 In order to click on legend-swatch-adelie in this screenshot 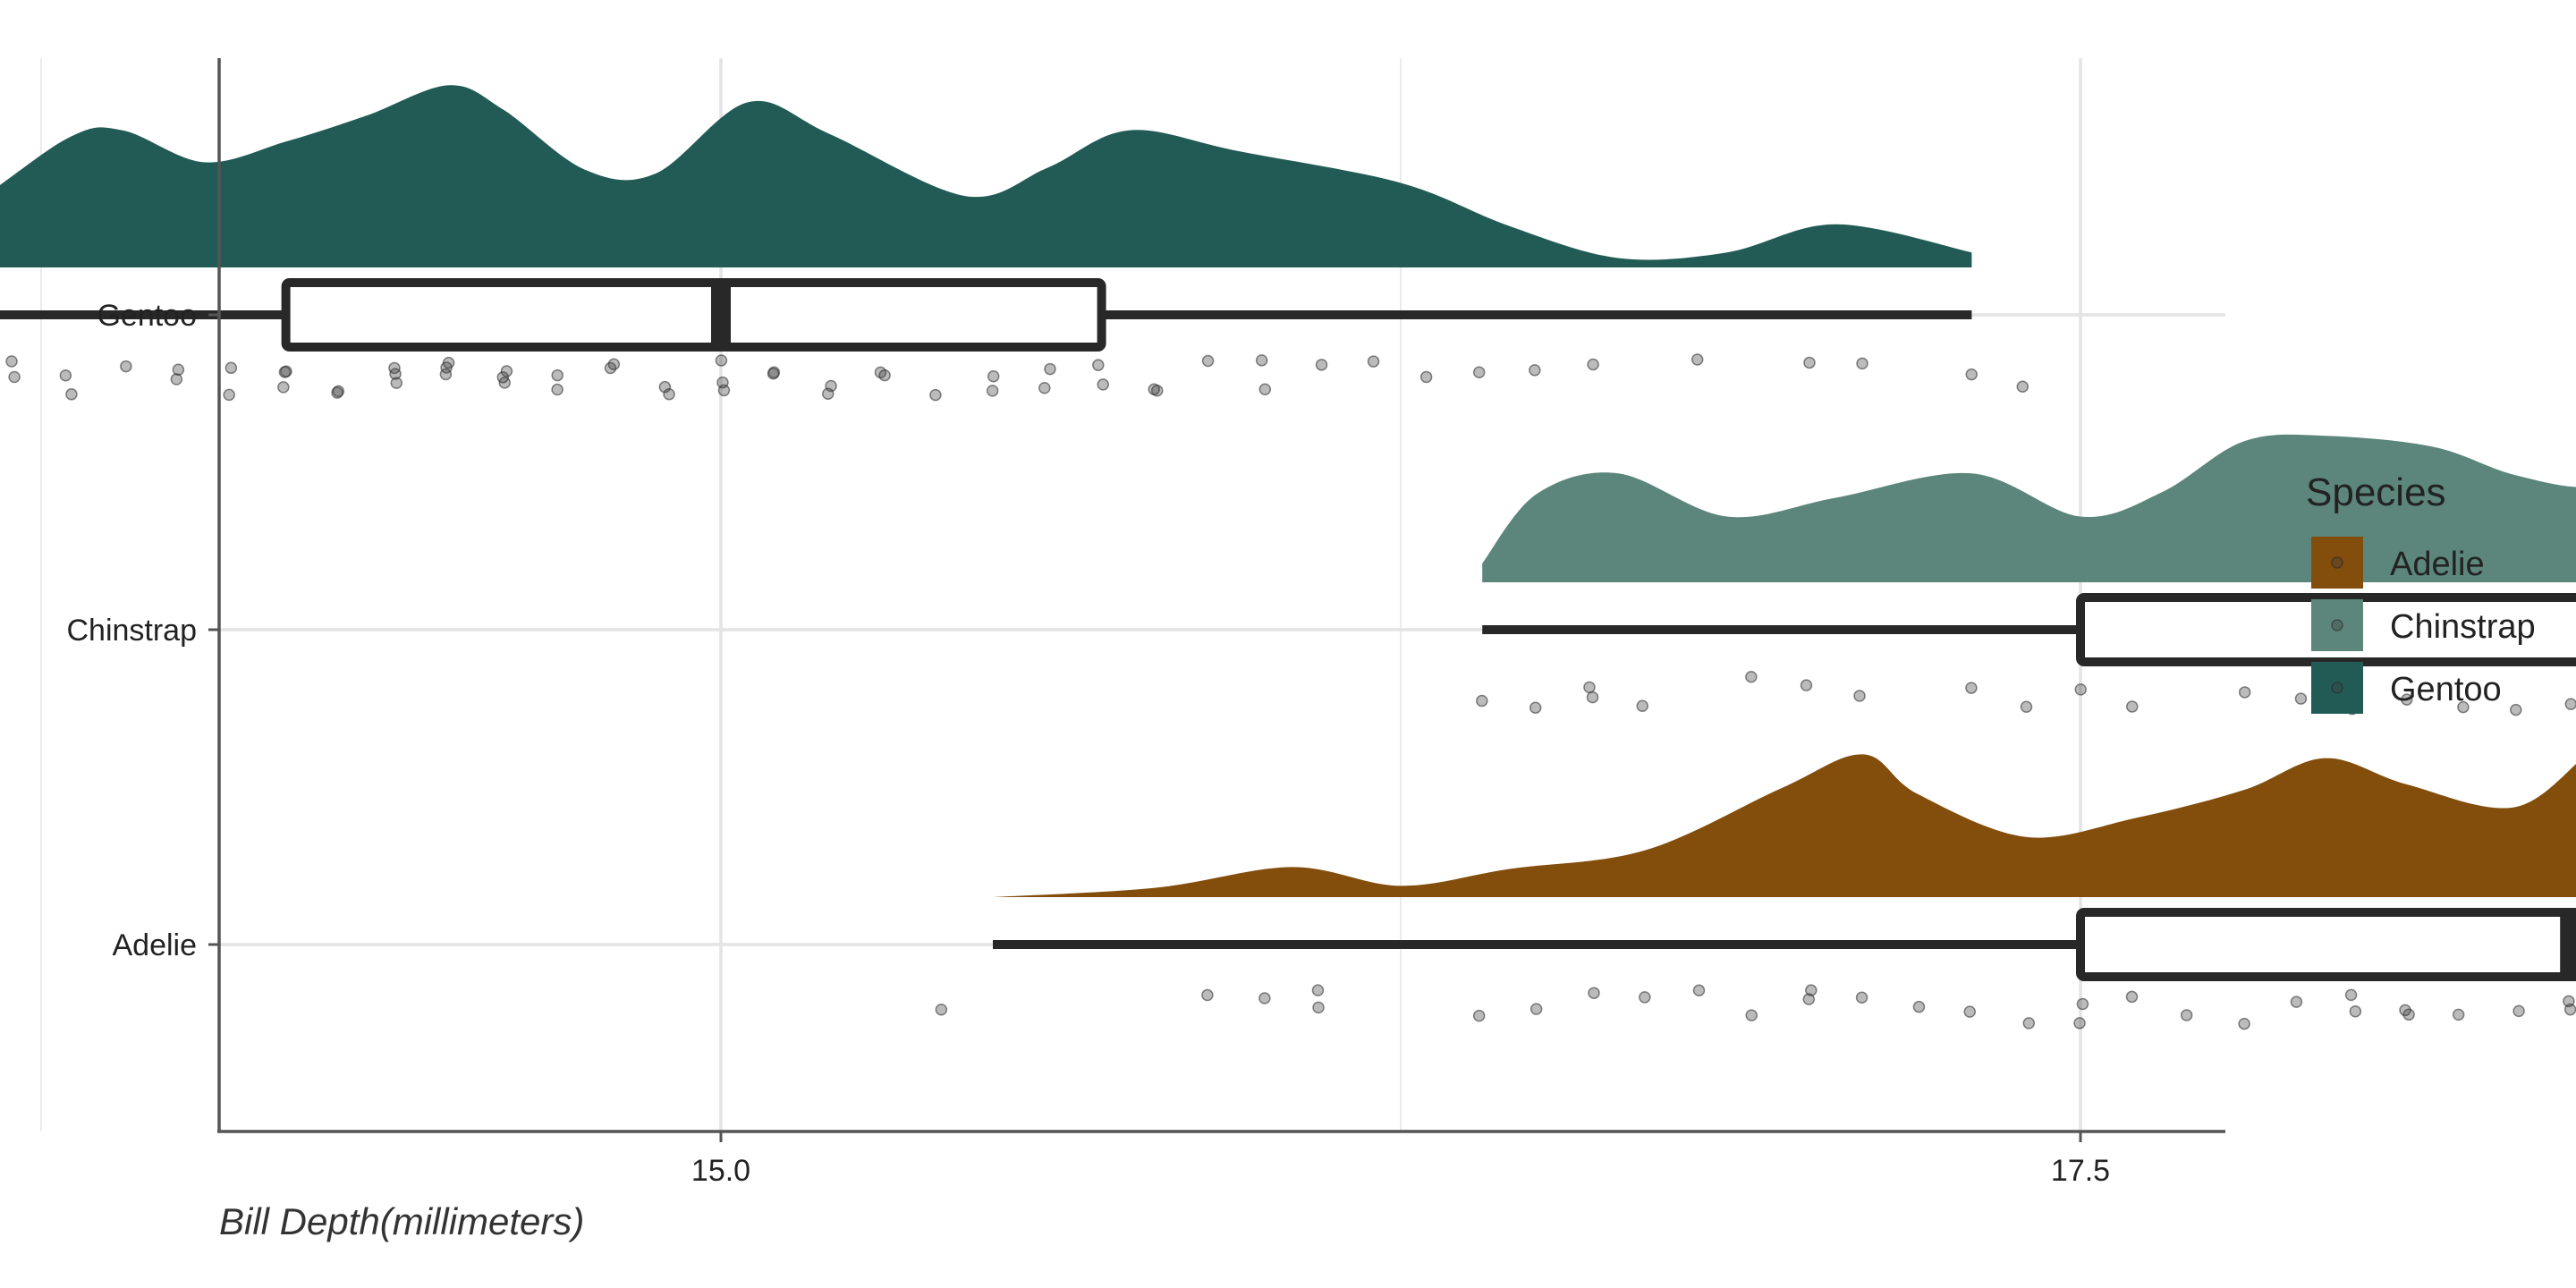, I will do `click(2337, 563)`.